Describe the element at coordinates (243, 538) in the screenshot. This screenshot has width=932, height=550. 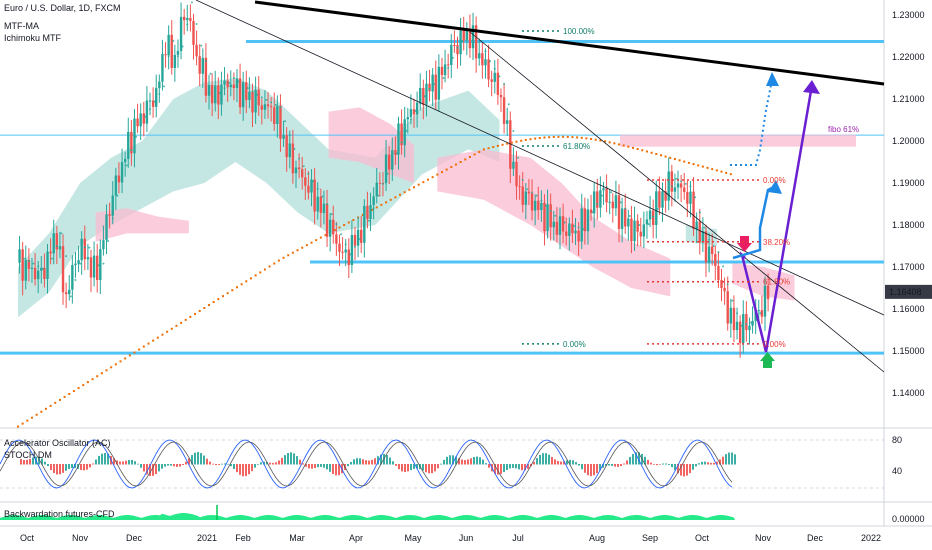
I see `x-tick-label: Feb` at that location.